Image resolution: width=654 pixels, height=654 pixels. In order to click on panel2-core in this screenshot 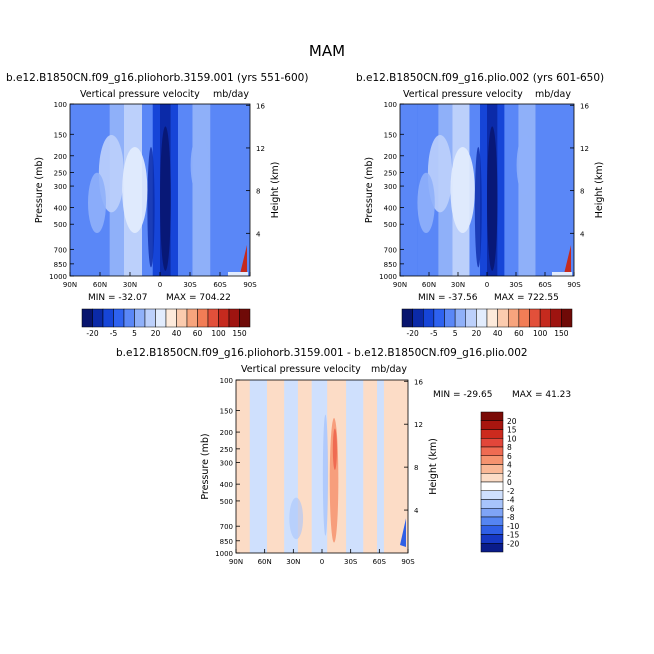, I will do `click(492, 198)`.